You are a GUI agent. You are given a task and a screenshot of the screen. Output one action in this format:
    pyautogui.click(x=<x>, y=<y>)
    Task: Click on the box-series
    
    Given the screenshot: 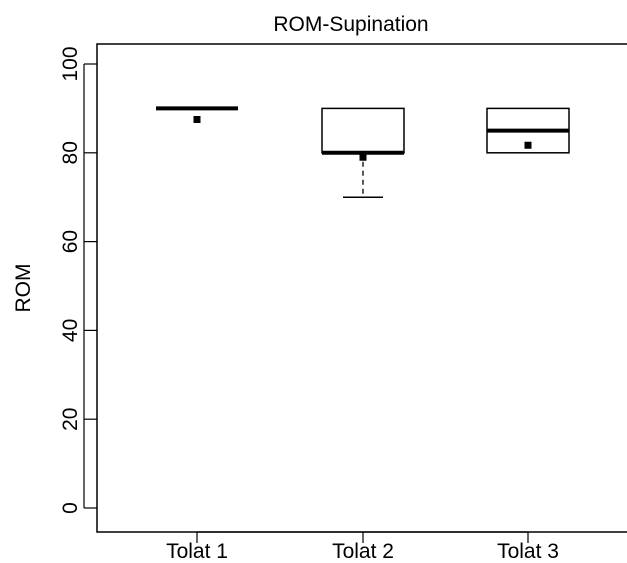 What is the action you would take?
    pyautogui.click(x=363, y=152)
    